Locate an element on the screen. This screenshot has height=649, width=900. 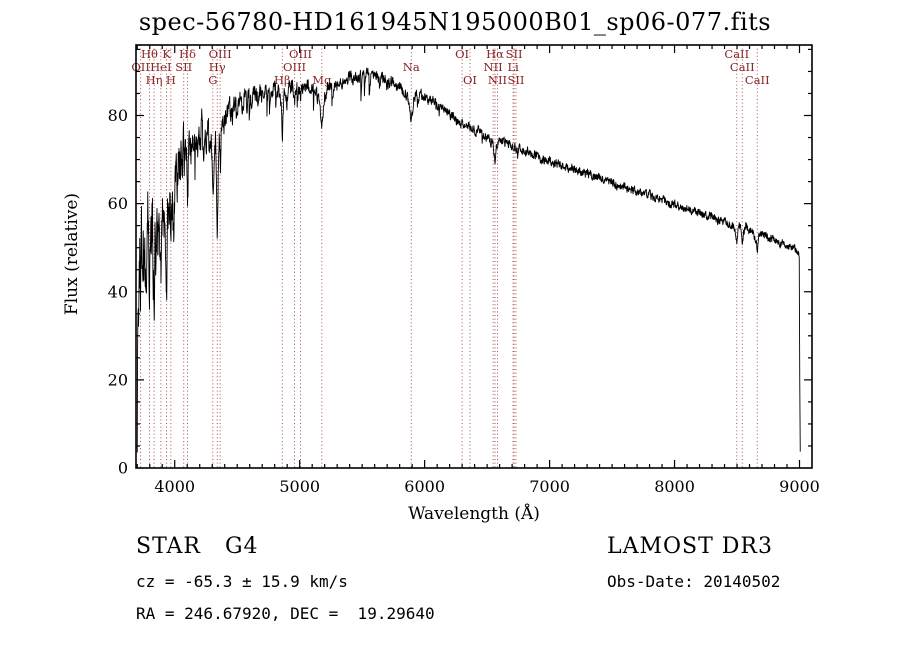
spectral-line-label: Hδ is located at coordinates (187, 54).